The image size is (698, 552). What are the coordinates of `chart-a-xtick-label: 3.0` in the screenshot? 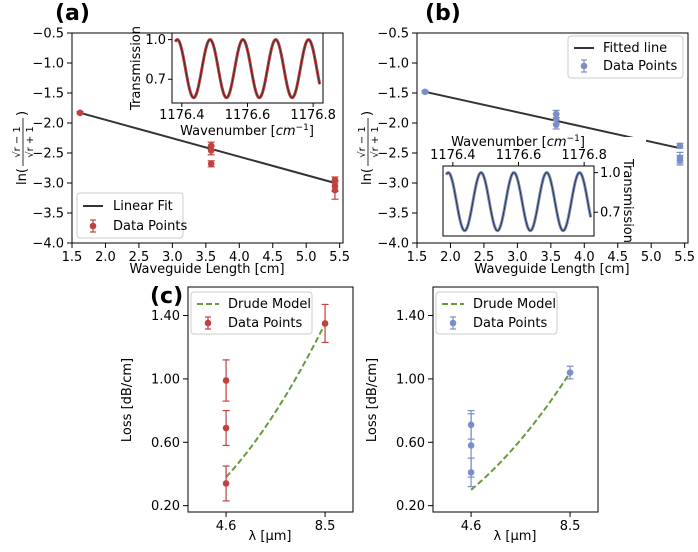 It's located at (172, 257).